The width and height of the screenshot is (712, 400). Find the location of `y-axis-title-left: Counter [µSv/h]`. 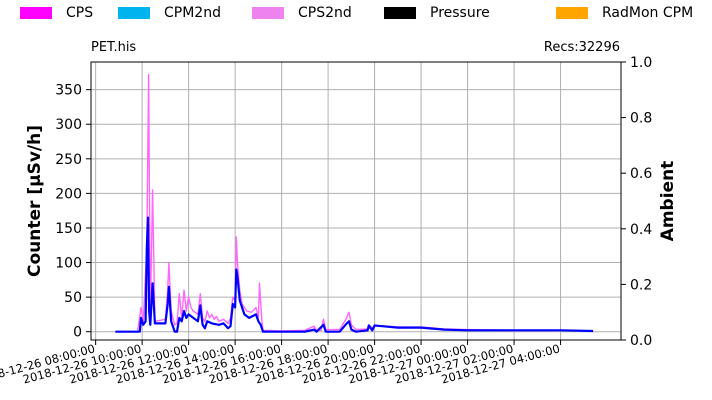

y-axis-title-left: Counter [µSv/h] is located at coordinates (35, 201).